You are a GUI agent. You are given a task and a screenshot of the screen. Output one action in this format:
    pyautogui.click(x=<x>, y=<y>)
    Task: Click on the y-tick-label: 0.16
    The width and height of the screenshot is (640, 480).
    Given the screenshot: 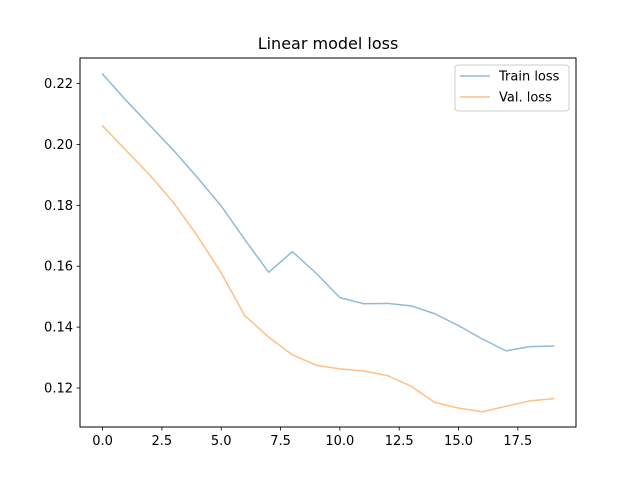 What is the action you would take?
    pyautogui.click(x=58, y=267)
    